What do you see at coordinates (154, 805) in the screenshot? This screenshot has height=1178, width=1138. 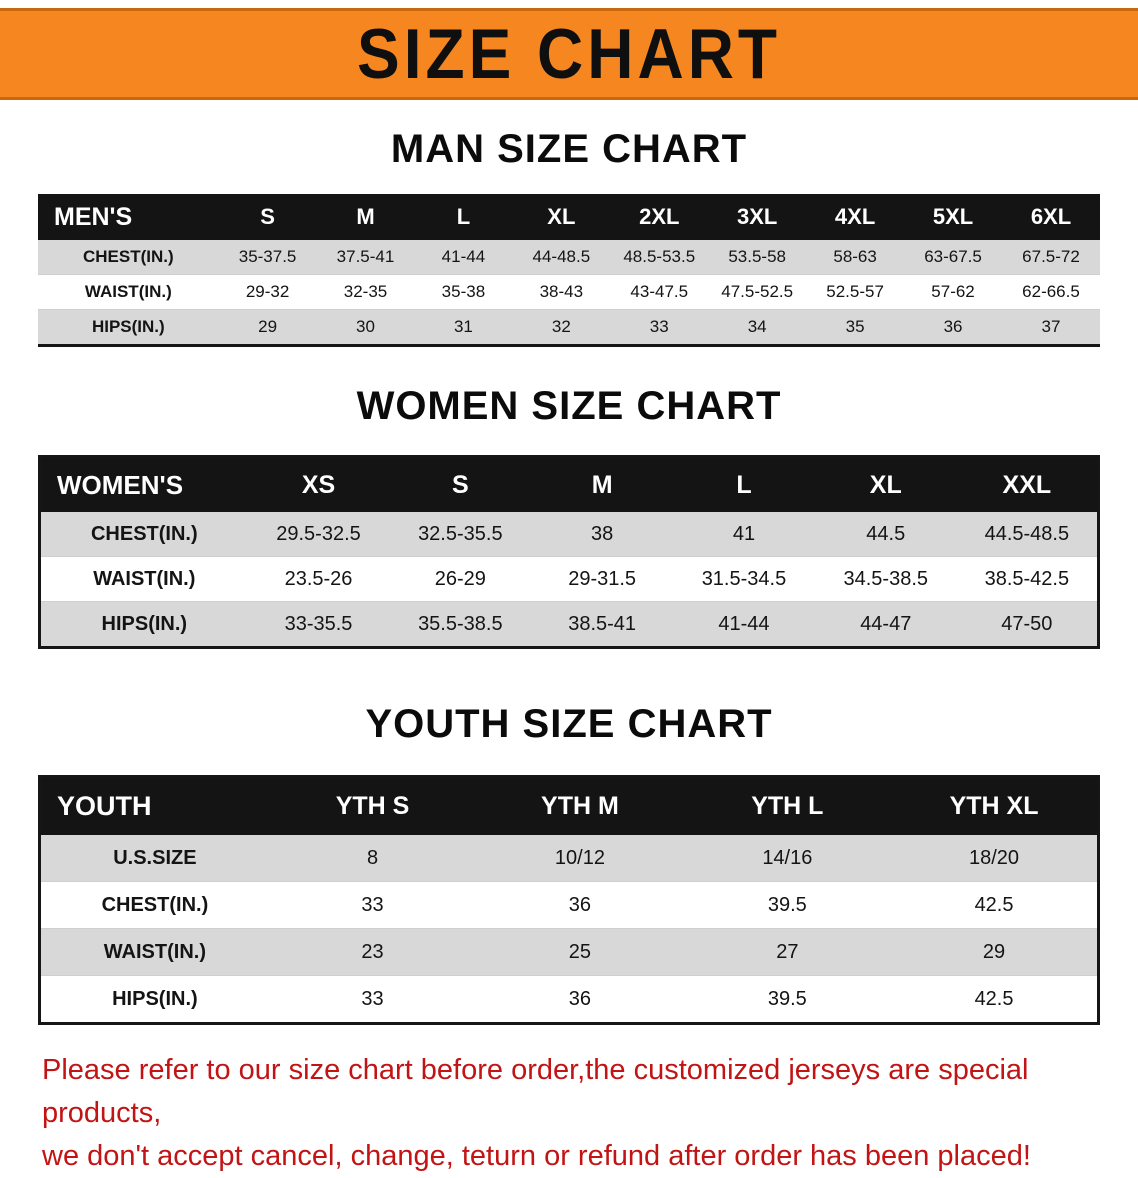 I see `table-title-cell: YOUTH` at bounding box center [154, 805].